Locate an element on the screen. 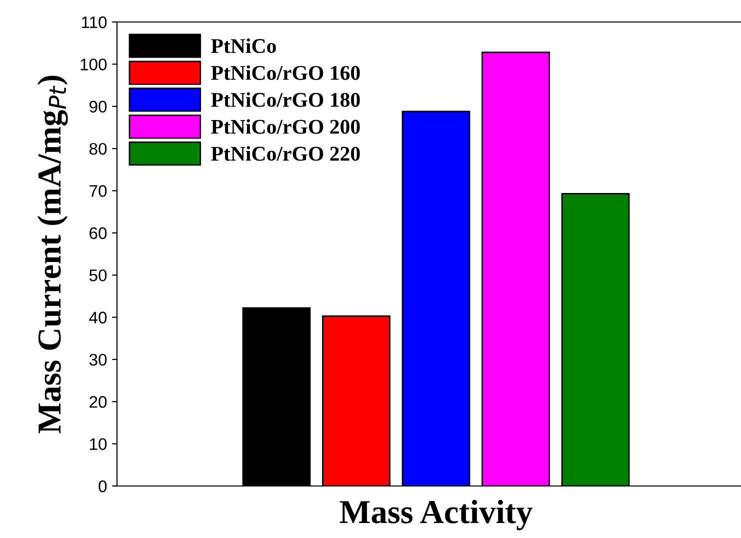 This screenshot has width=741, height=538. y-tick-label: 20 is located at coordinates (98, 402).